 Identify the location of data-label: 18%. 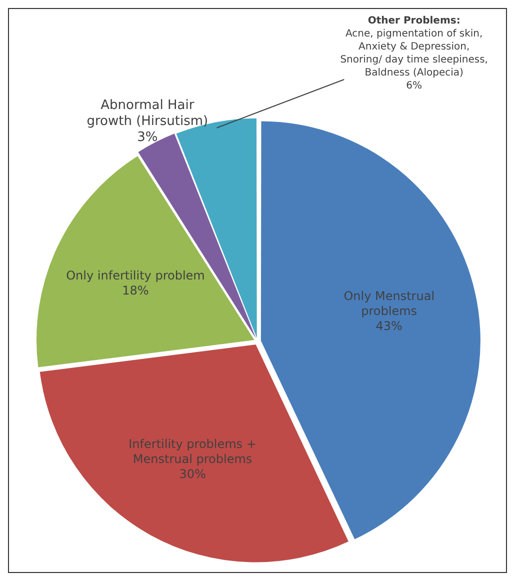
(135, 291).